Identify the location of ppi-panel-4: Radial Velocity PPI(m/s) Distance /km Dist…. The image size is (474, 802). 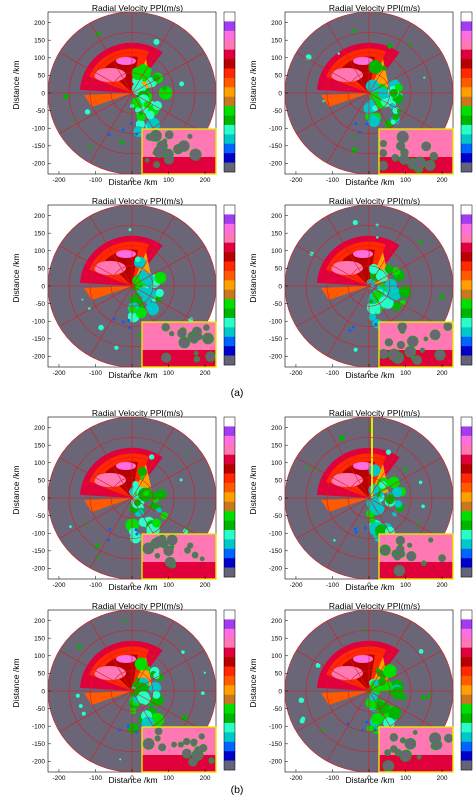
(355, 288).